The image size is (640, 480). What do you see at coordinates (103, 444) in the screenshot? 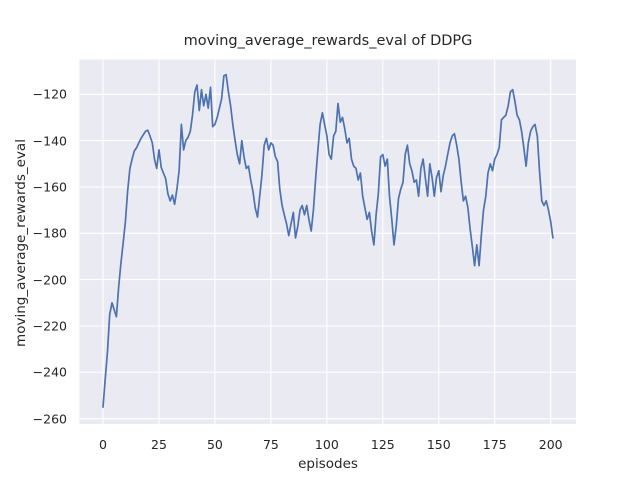
I see `x-tick-label: 0` at bounding box center [103, 444].